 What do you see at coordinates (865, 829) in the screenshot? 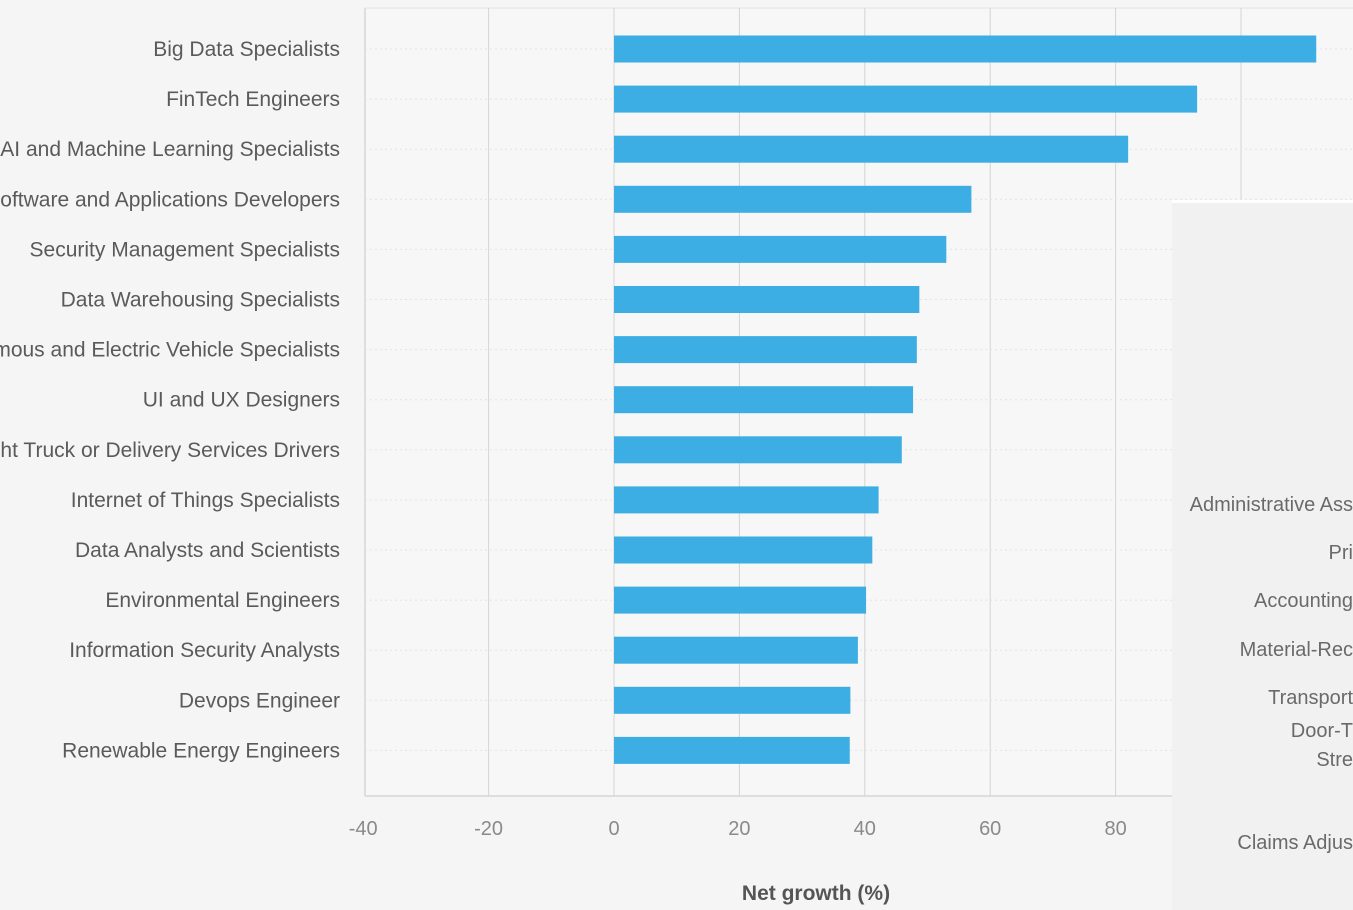
I see `x-tick-label: 40` at bounding box center [865, 829].